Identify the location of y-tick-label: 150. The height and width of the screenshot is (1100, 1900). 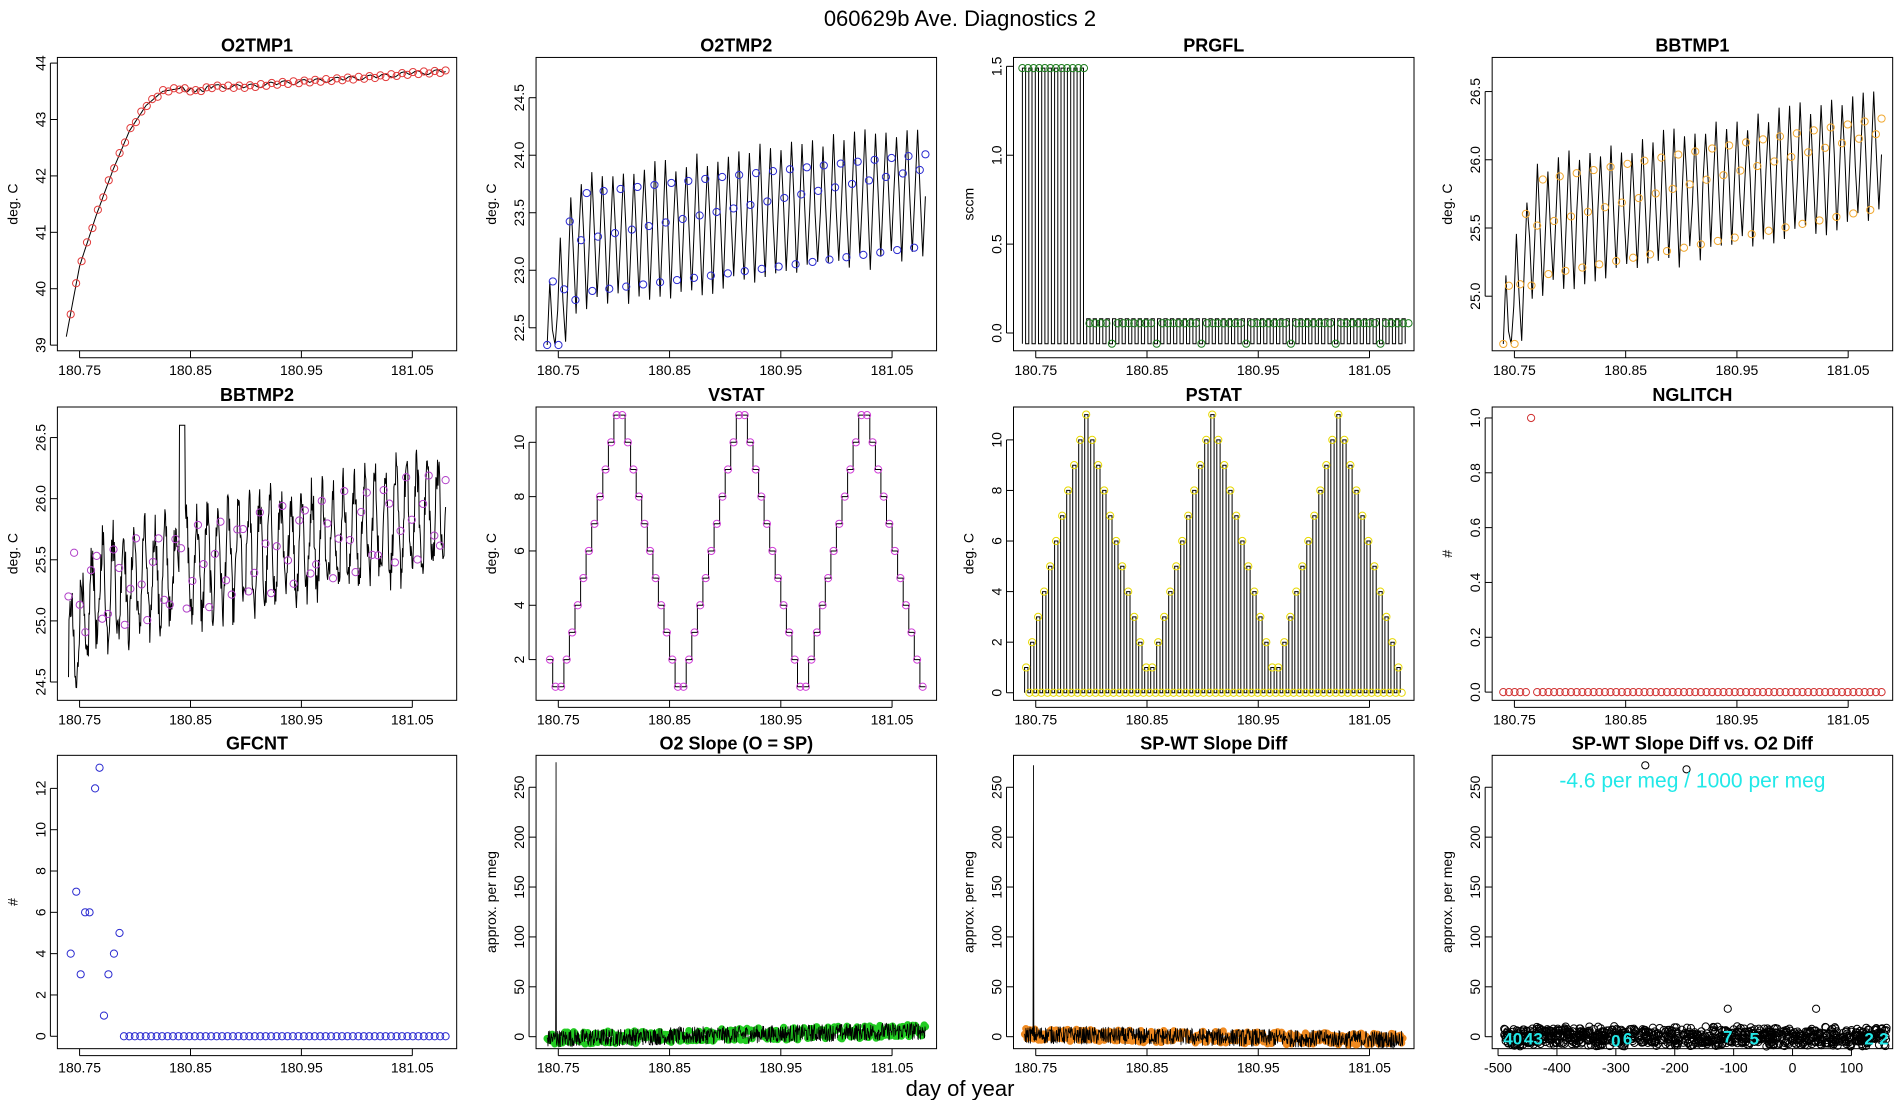
(519, 887).